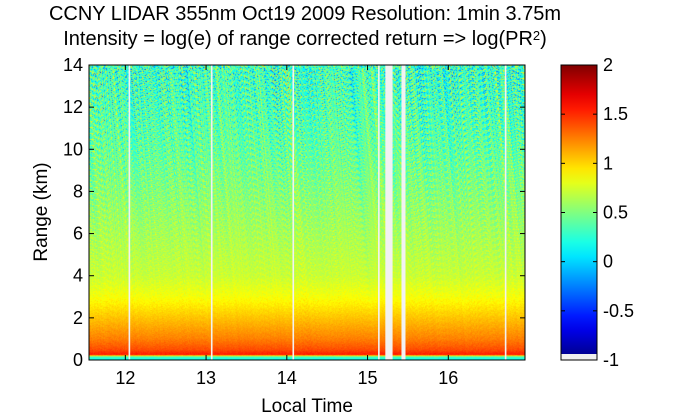  What do you see at coordinates (287, 378) in the screenshot?
I see `x-tick-label: 14` at bounding box center [287, 378].